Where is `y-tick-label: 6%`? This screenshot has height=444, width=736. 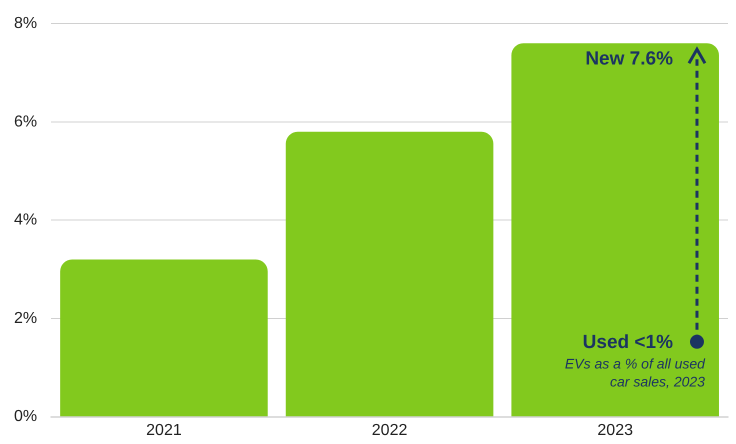
y-tick-label: 6% is located at coordinates (26, 121).